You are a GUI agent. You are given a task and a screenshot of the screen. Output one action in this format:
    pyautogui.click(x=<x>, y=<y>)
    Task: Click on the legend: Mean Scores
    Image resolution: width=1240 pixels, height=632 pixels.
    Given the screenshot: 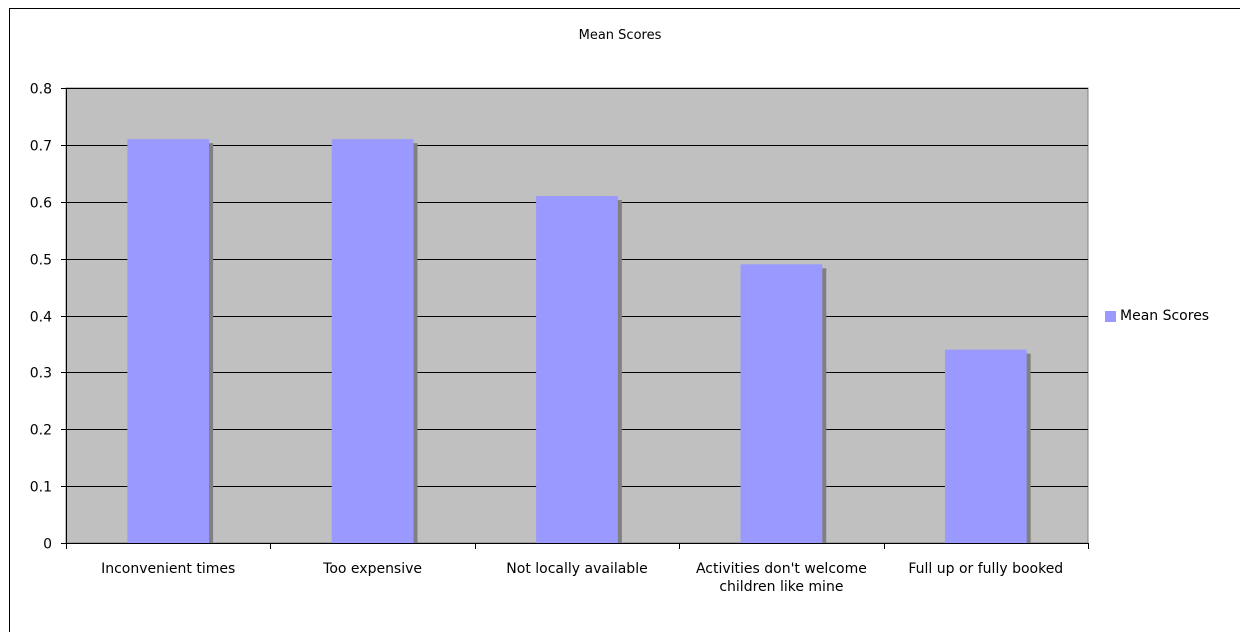 What is the action you would take?
    pyautogui.click(x=1157, y=316)
    